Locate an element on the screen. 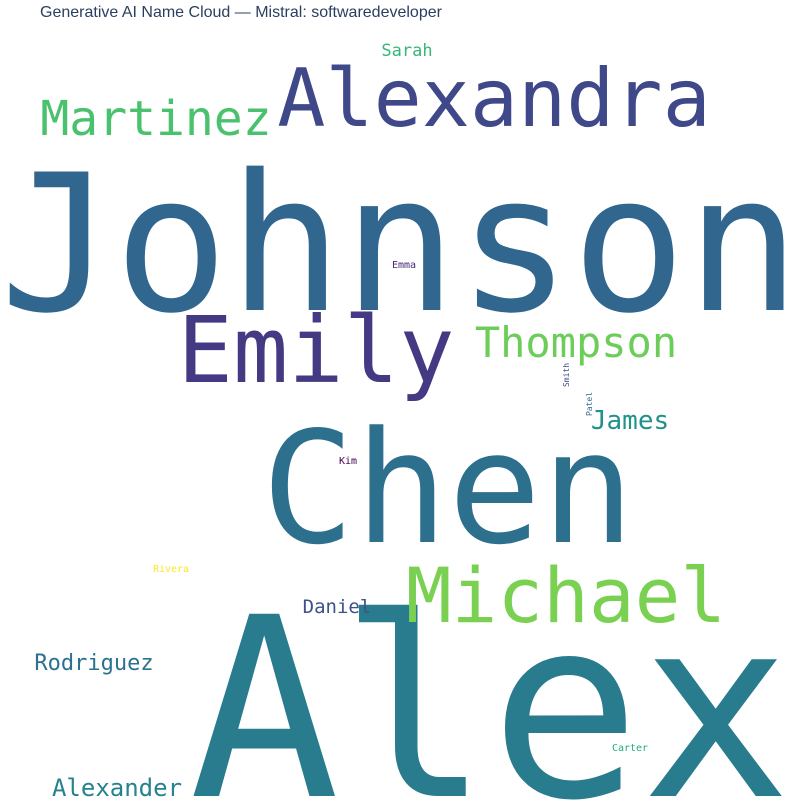 This screenshot has height=800, width=800. word-alexander: Alexander is located at coordinates (117, 787).